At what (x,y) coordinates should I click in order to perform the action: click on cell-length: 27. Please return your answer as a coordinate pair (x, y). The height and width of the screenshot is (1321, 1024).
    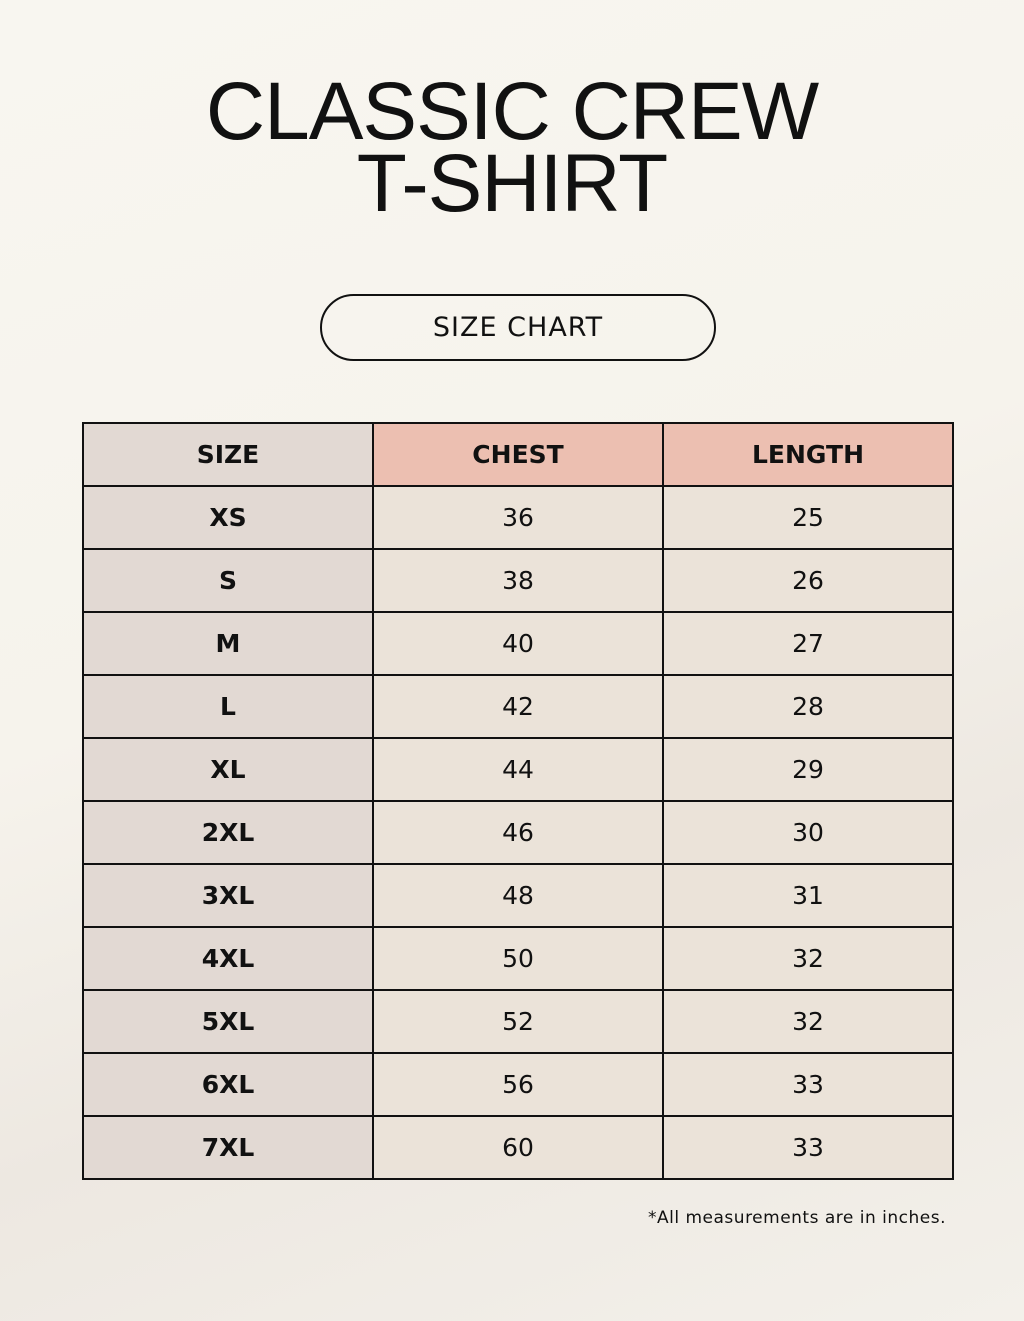
    Looking at the image, I should click on (808, 643).